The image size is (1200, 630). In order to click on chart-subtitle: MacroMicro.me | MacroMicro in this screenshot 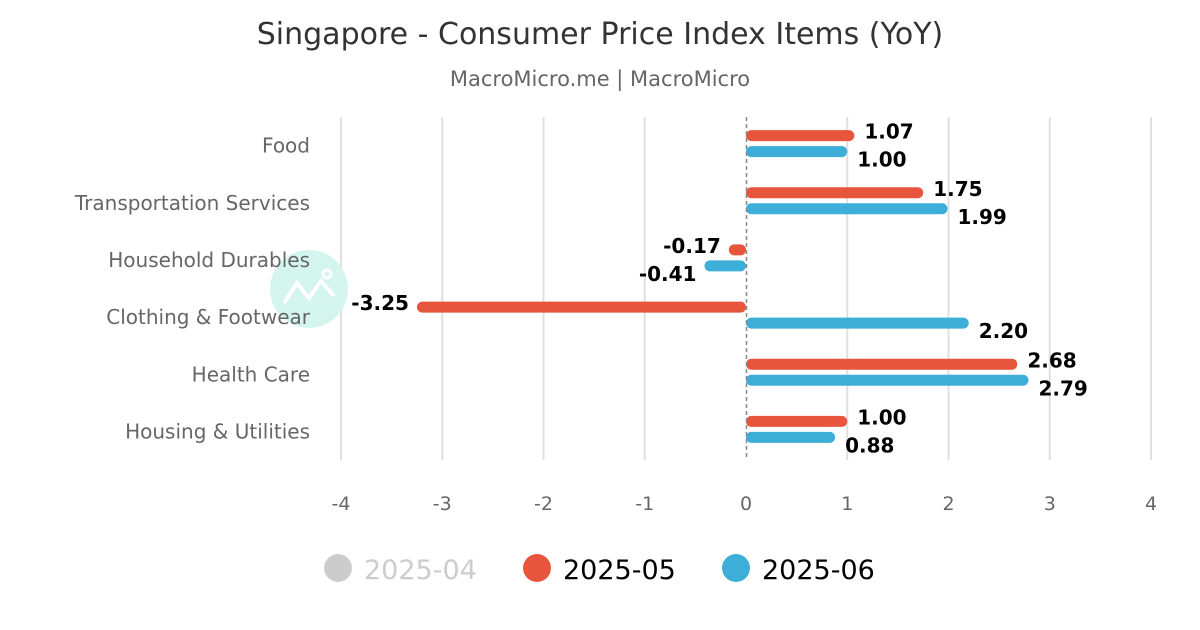, I will do `click(600, 79)`.